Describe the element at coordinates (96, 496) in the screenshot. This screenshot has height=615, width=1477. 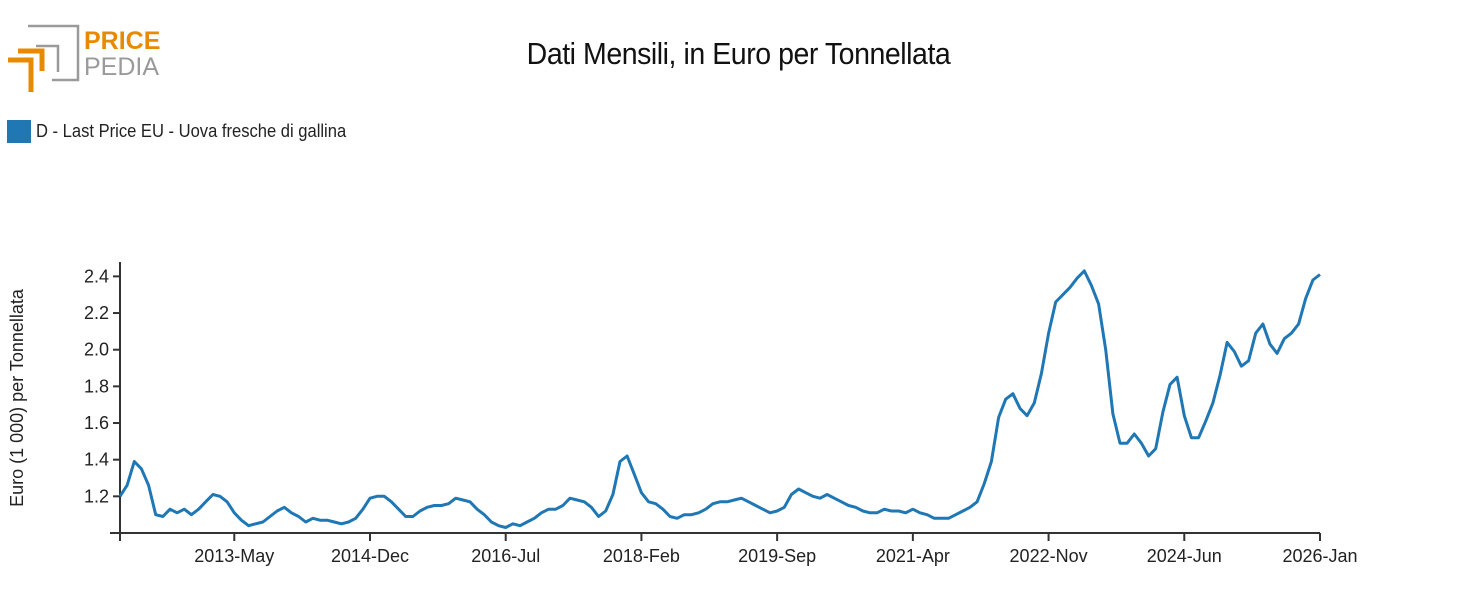
I see `y-tick-label: 1.2` at that location.